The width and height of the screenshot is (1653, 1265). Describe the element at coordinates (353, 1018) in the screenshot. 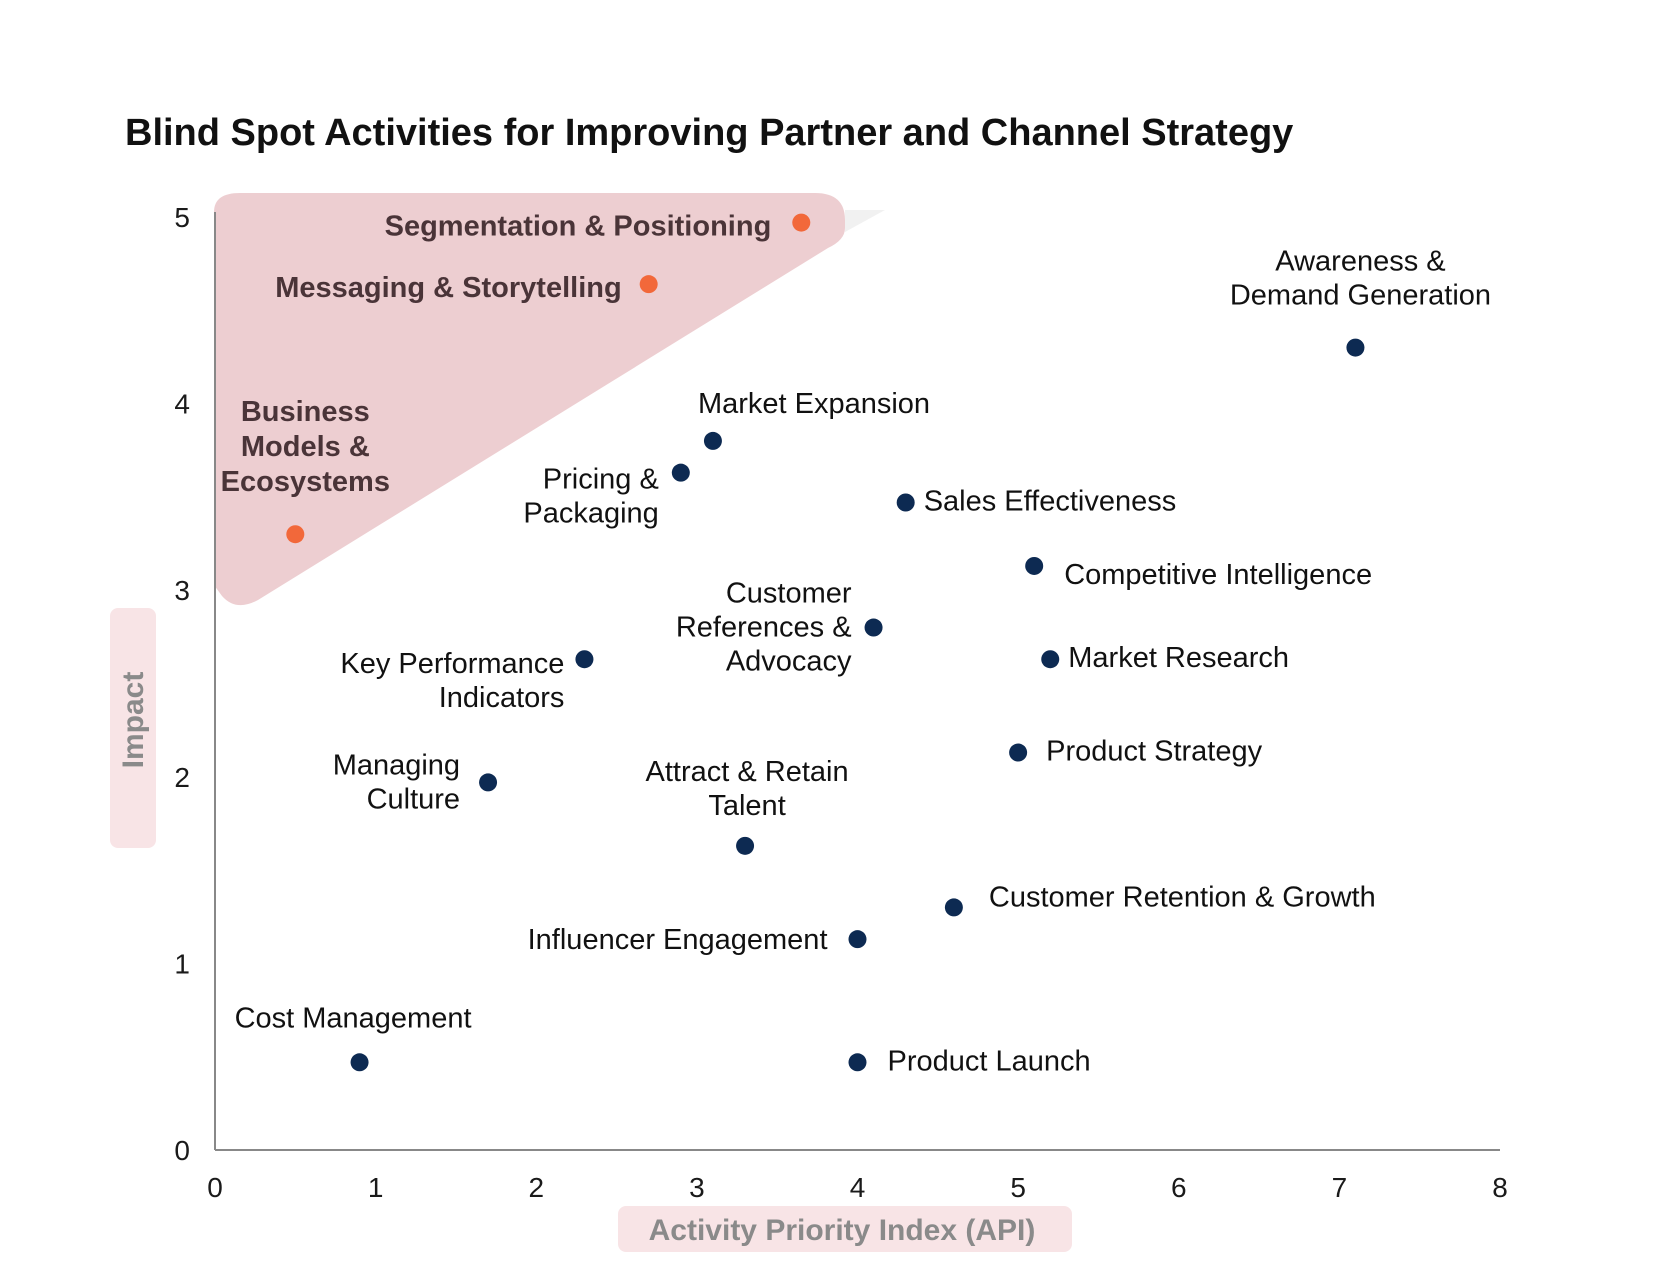

I see `data-point-label: Cost Management` at that location.